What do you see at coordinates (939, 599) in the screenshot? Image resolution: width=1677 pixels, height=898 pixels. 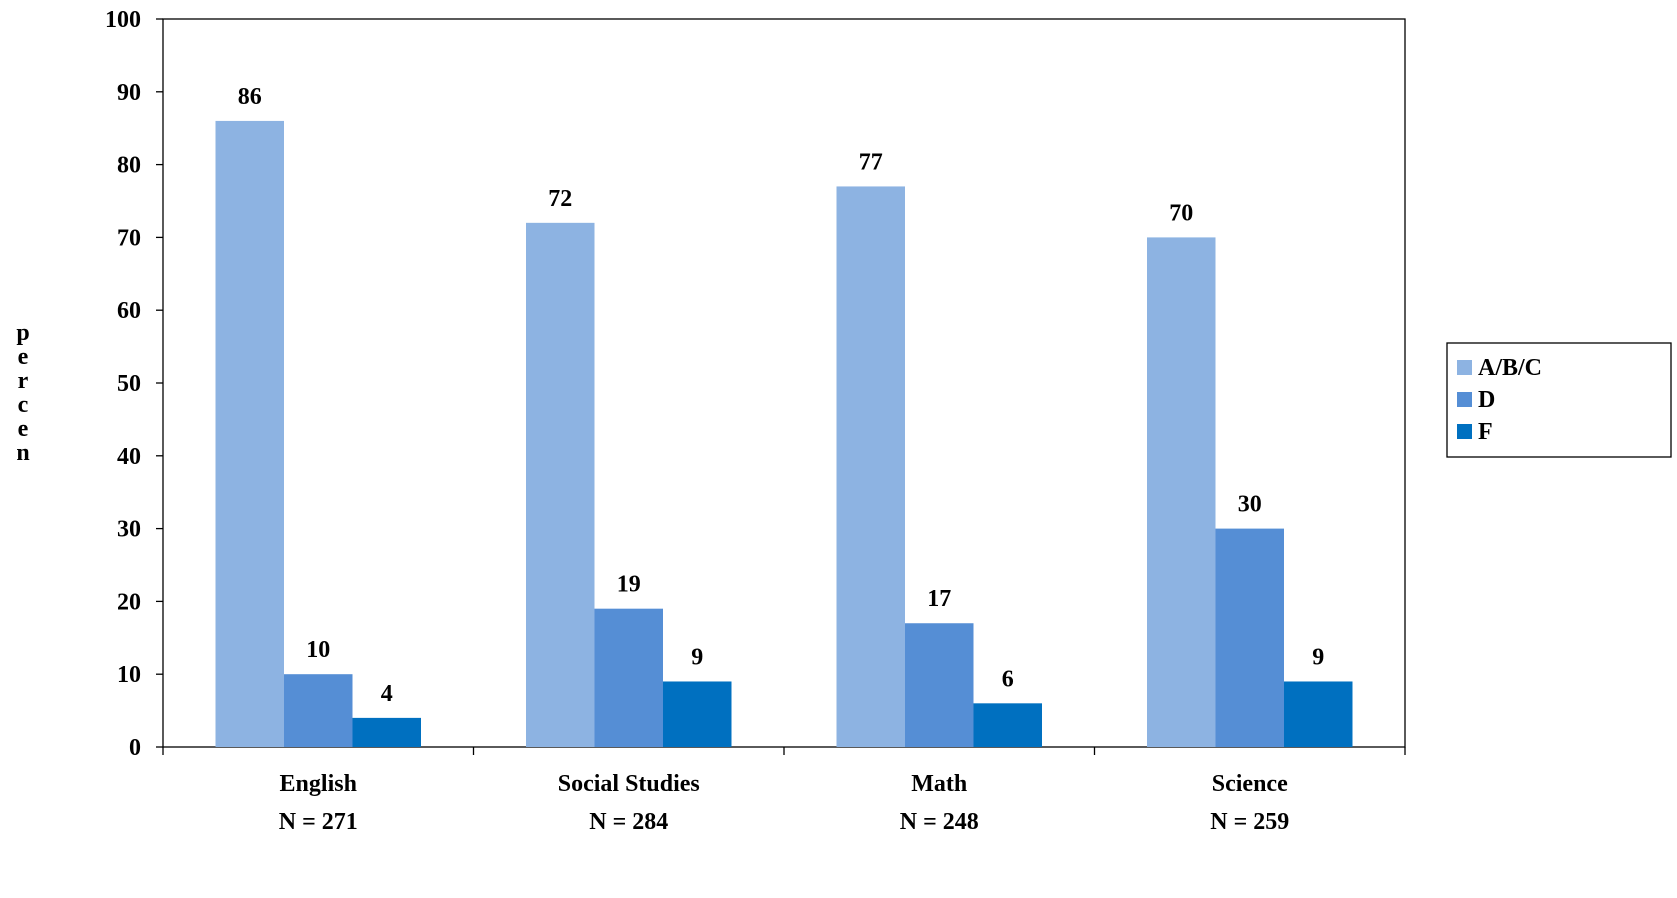 I see `data-label: 17` at bounding box center [939, 599].